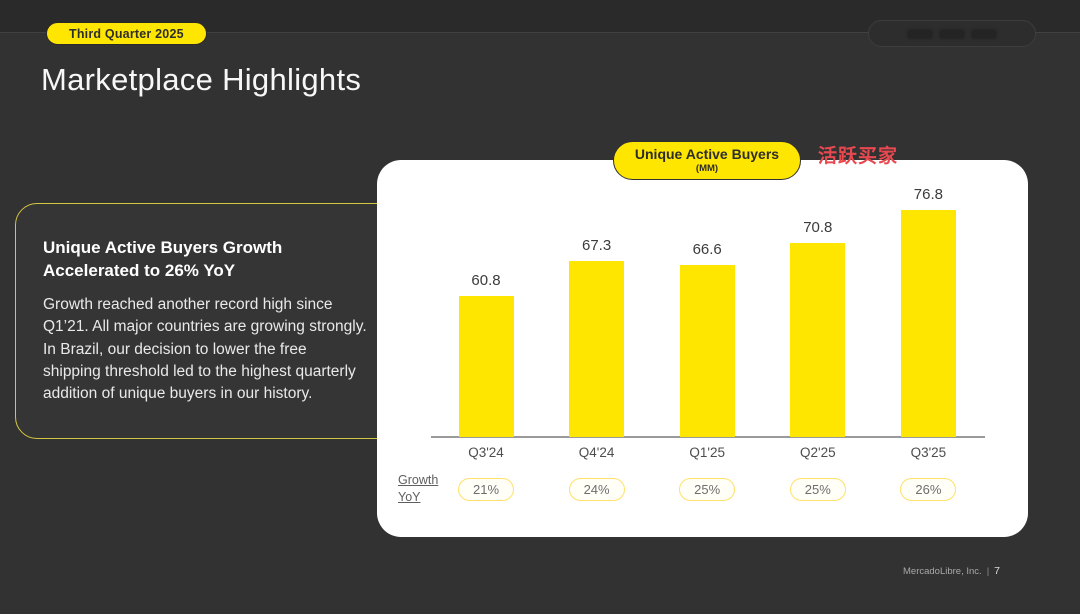  I want to click on chart-title-badge: Unique Active Buyers (MM), so click(707, 160).